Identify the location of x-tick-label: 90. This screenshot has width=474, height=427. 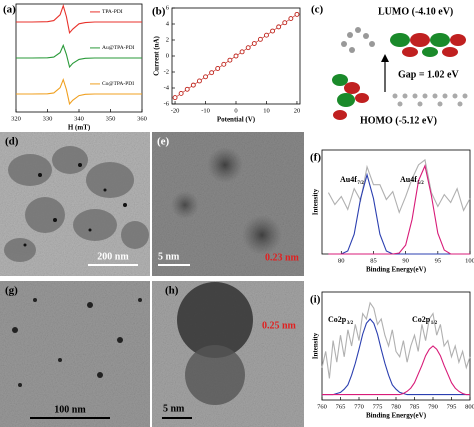
(405, 260).